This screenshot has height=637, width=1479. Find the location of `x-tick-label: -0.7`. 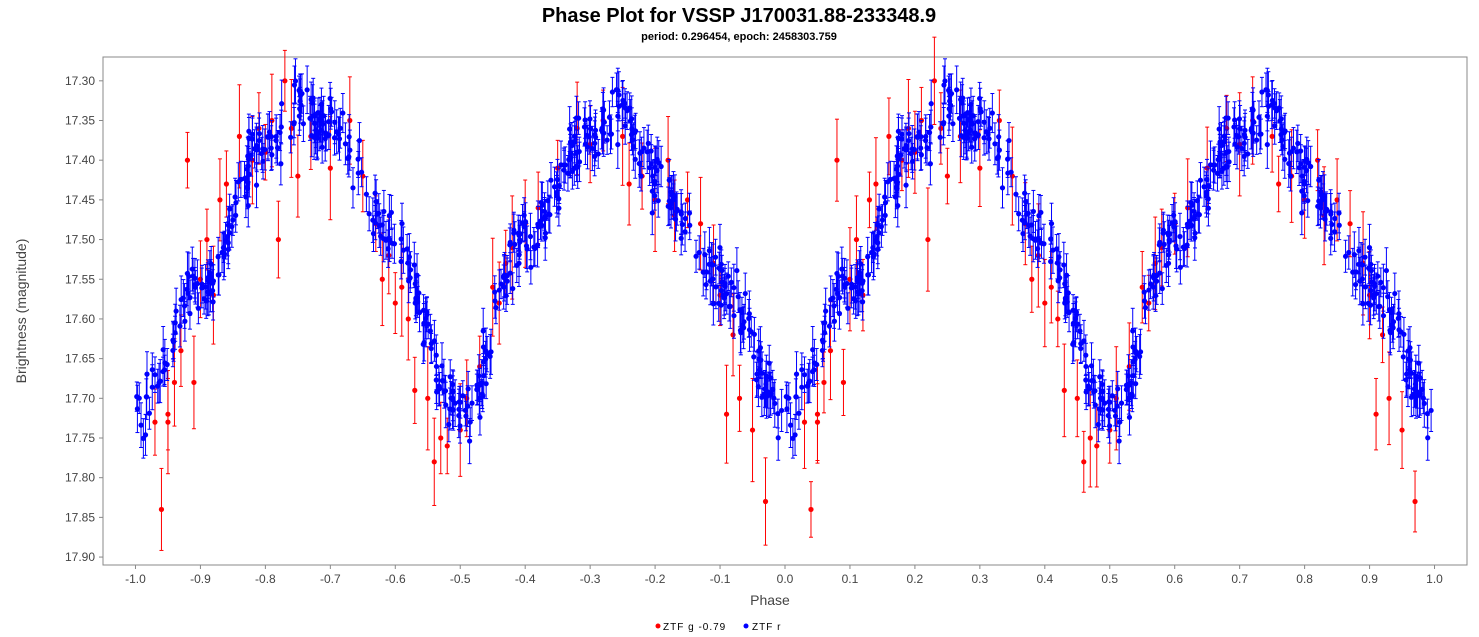

x-tick-label: -0.7 is located at coordinates (330, 579).